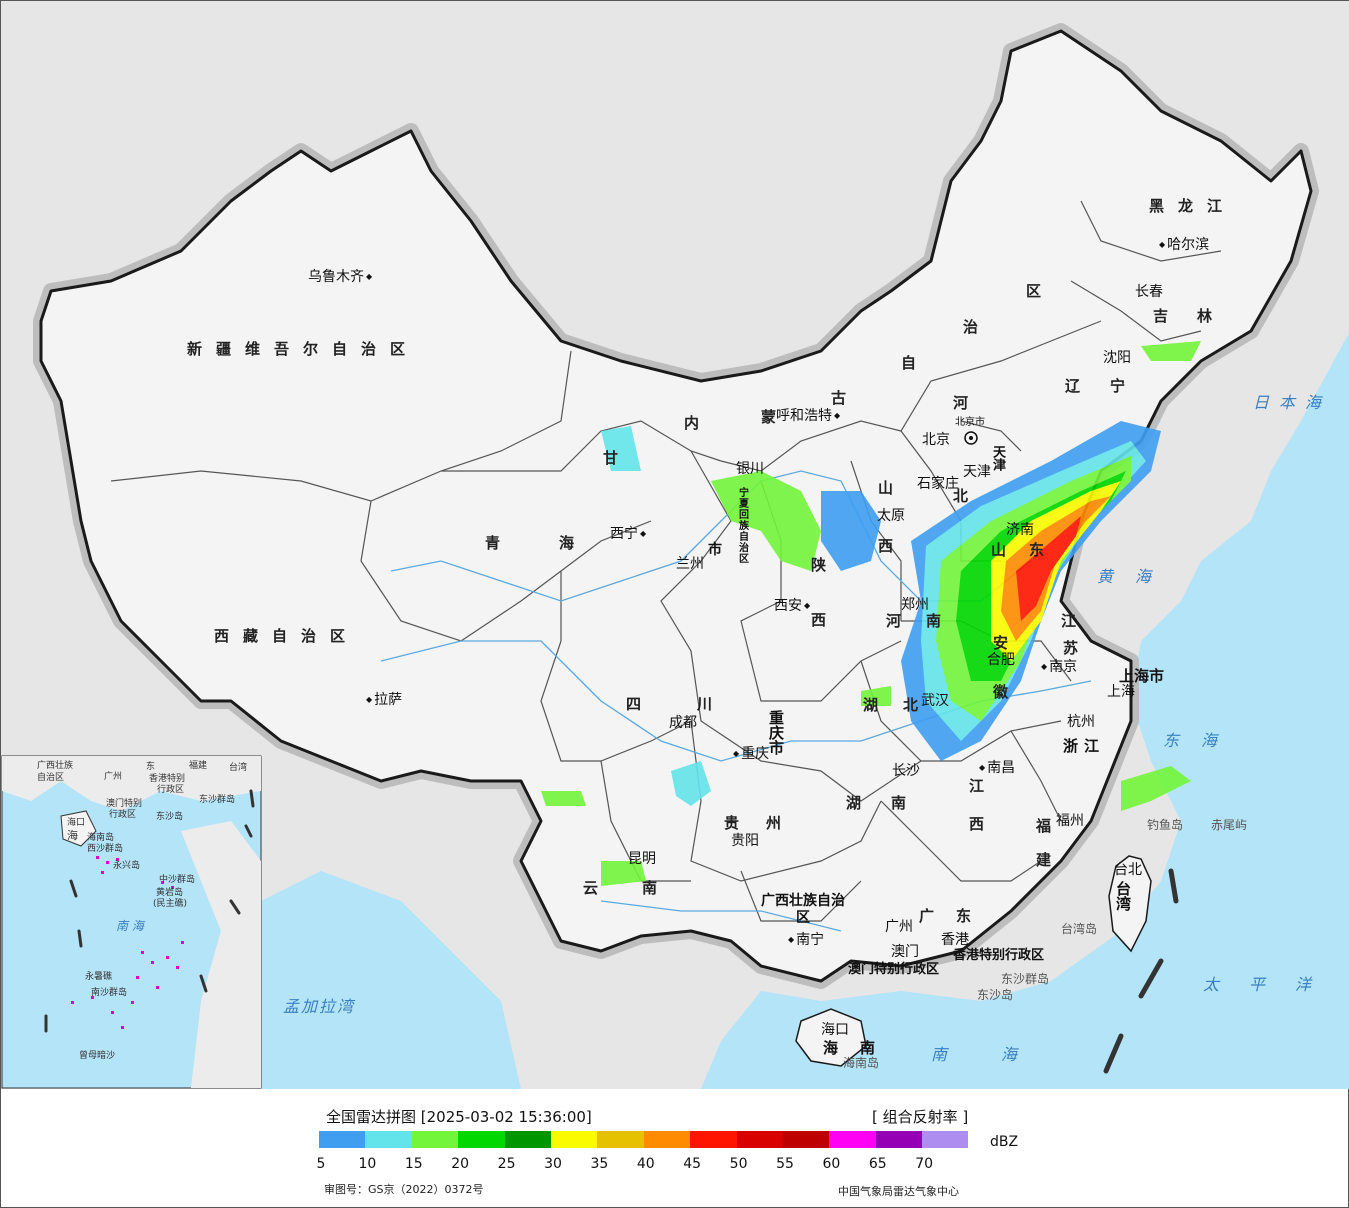  I want to click on region-jiangxi-a: 江, so click(977, 786).